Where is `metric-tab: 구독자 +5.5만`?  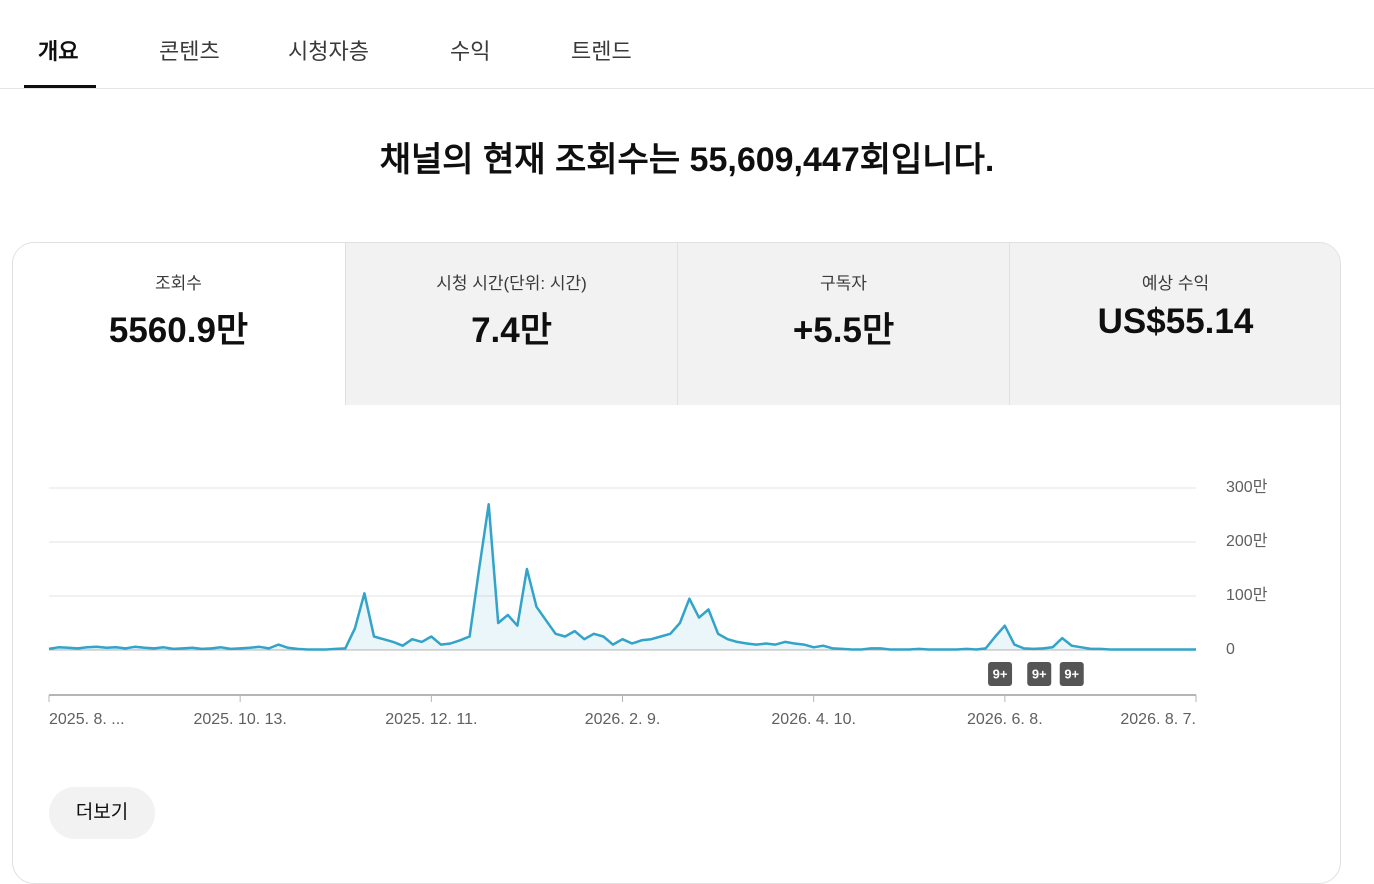 metric-tab: 구독자 +5.5만 is located at coordinates (843, 324).